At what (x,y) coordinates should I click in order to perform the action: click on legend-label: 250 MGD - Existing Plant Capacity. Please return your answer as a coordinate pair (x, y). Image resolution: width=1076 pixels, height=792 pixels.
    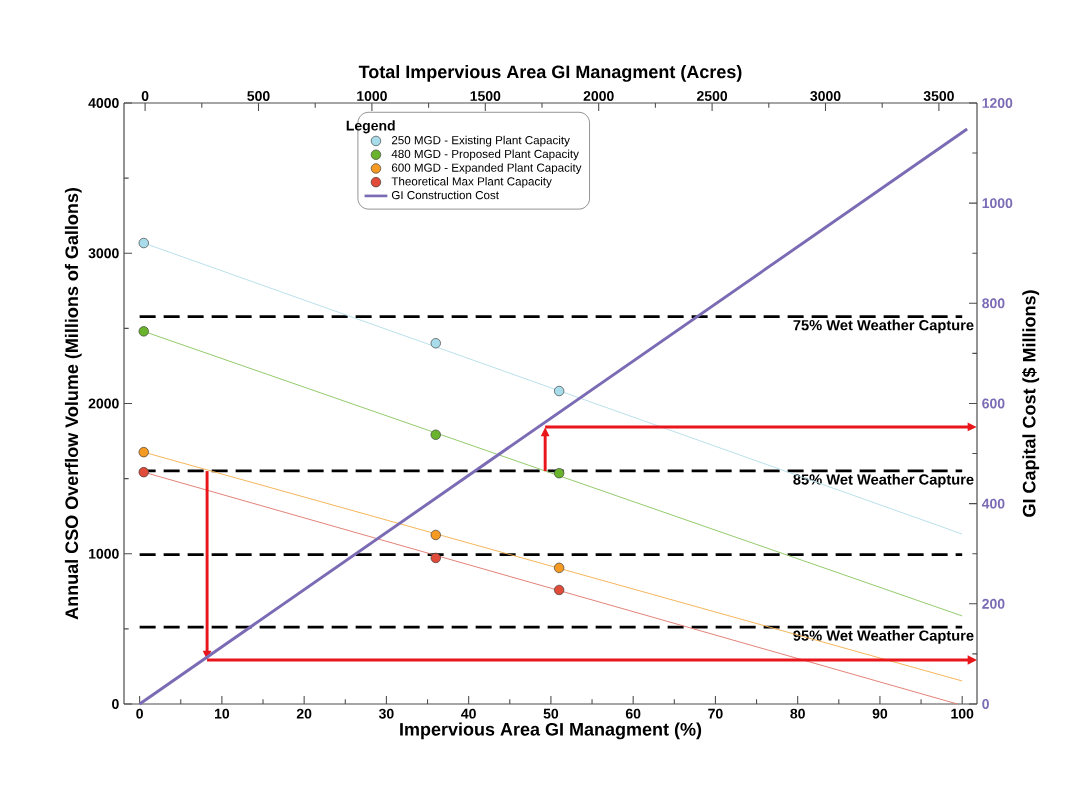
    Looking at the image, I should click on (480, 141).